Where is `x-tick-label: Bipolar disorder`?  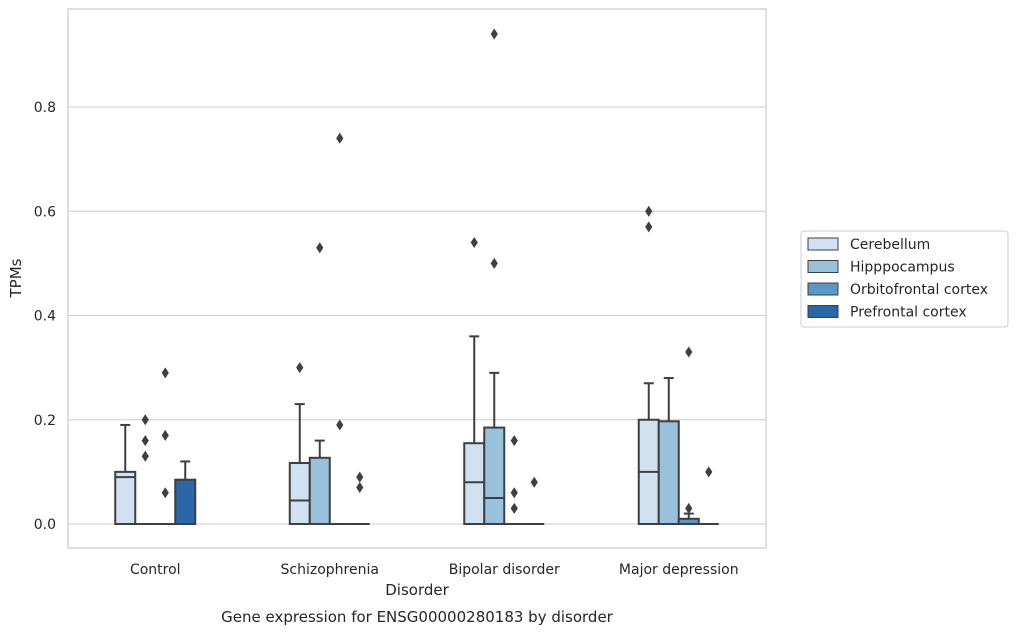 x-tick-label: Bipolar disorder is located at coordinates (504, 570).